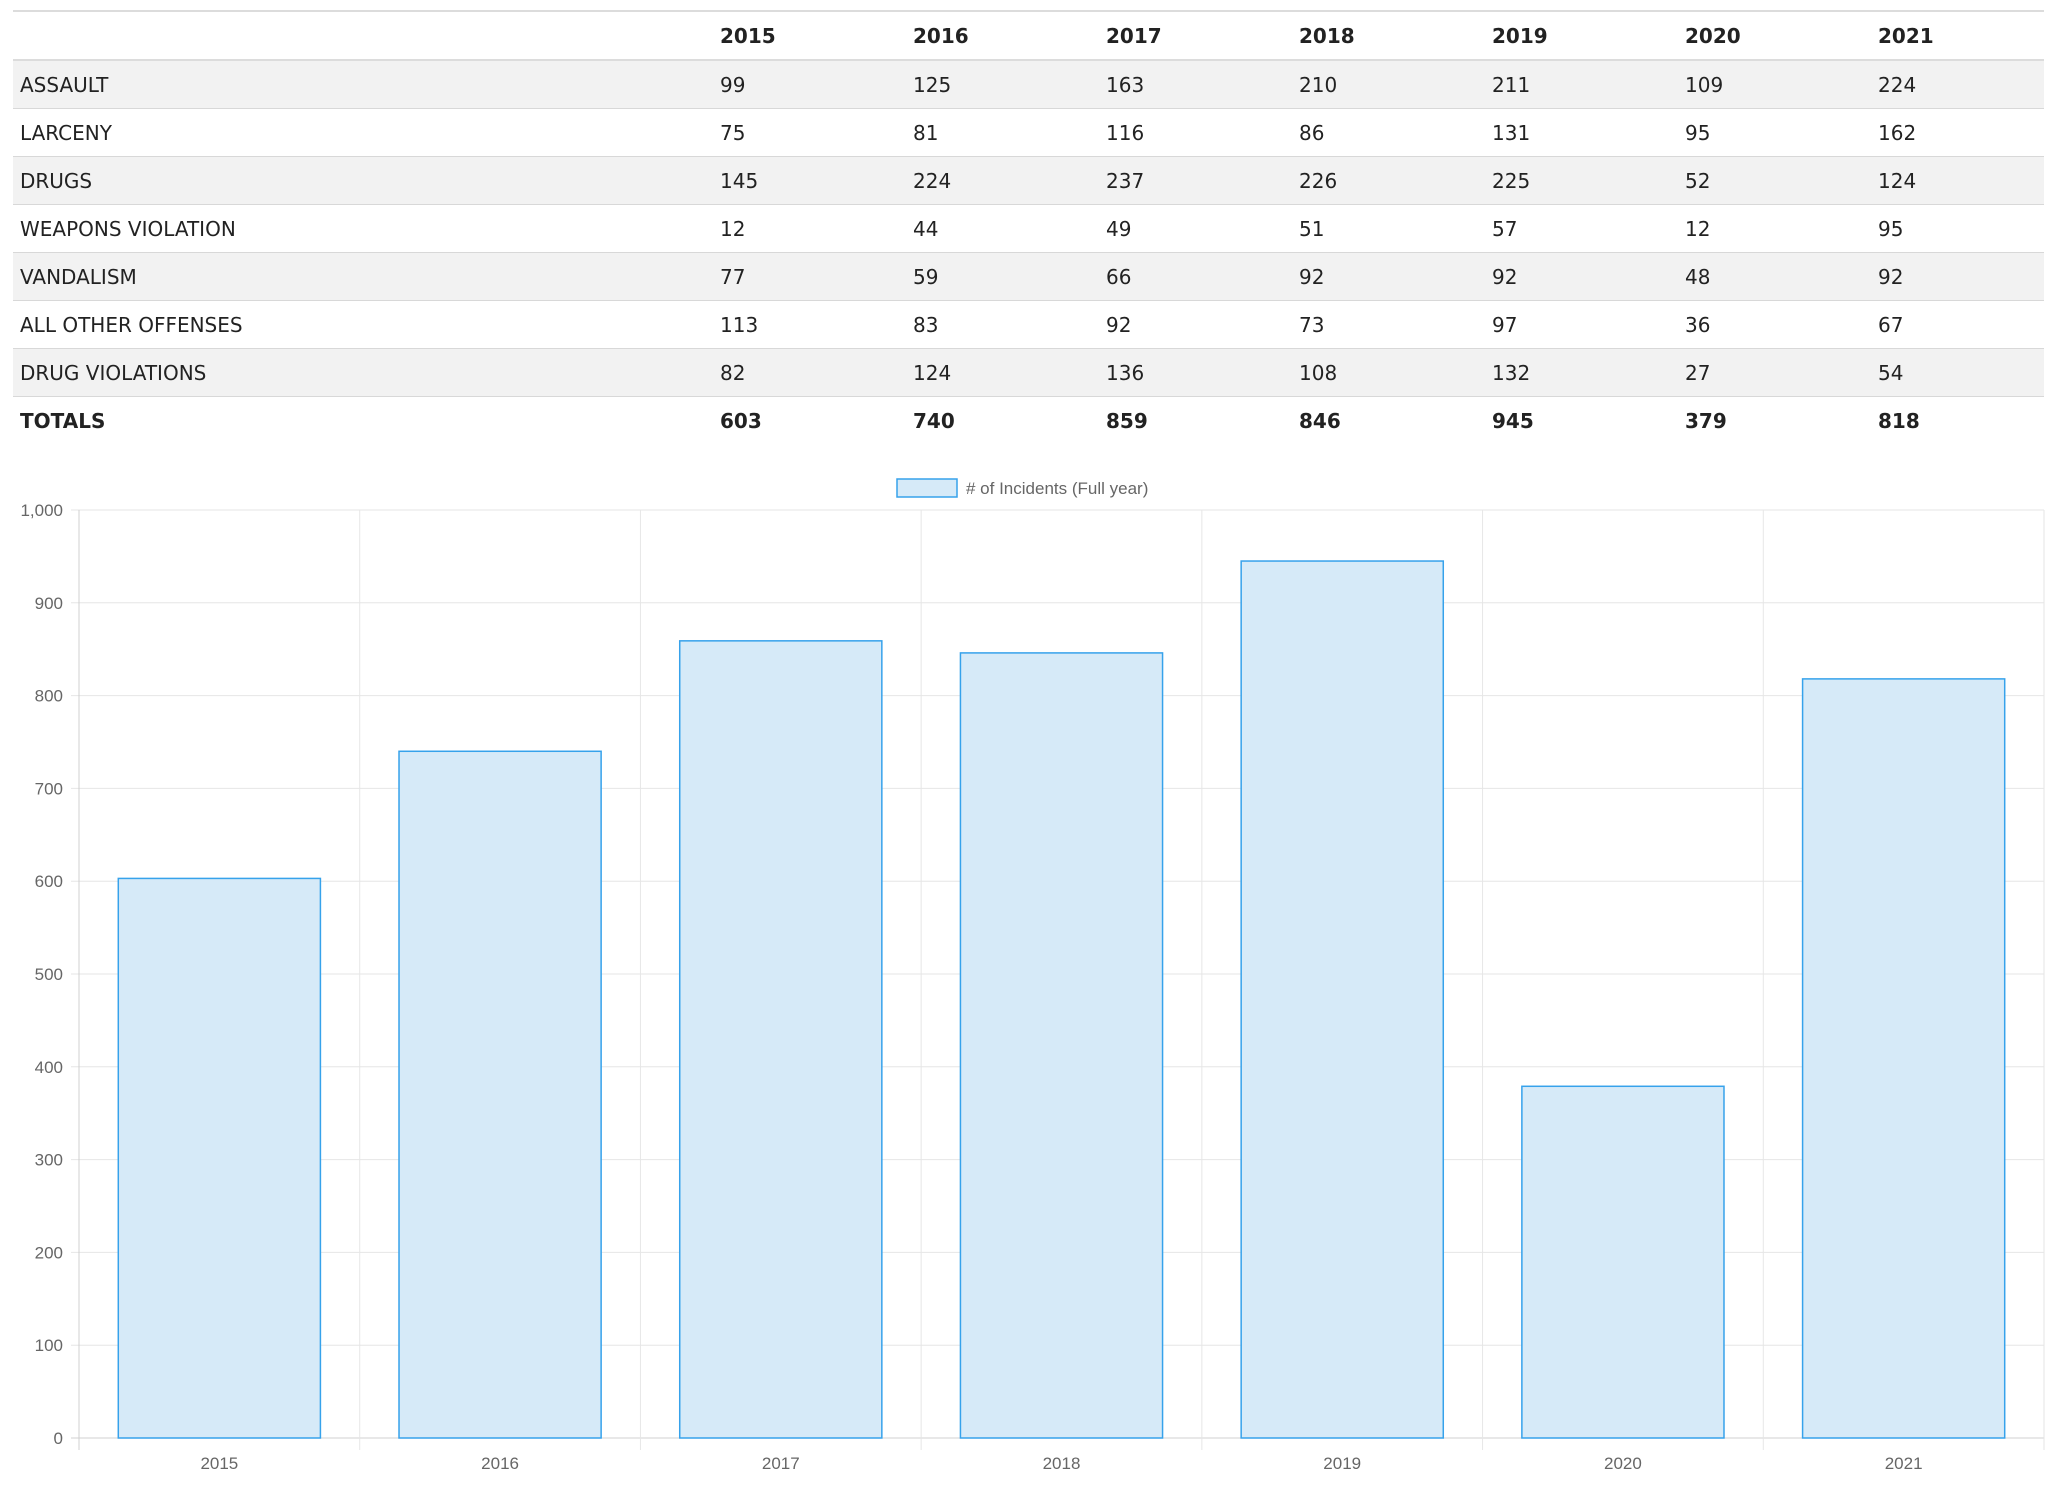 The width and height of the screenshot is (2053, 1485). What do you see at coordinates (927, 488) in the screenshot?
I see `legend-swatch` at bounding box center [927, 488].